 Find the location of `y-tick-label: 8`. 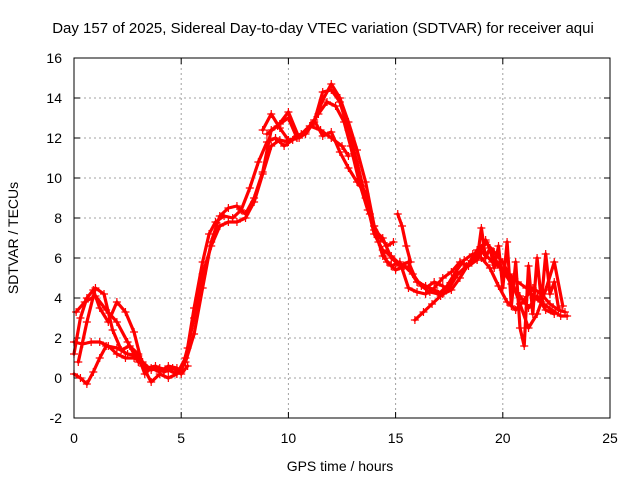

y-tick-label: 8 is located at coordinates (58, 218).